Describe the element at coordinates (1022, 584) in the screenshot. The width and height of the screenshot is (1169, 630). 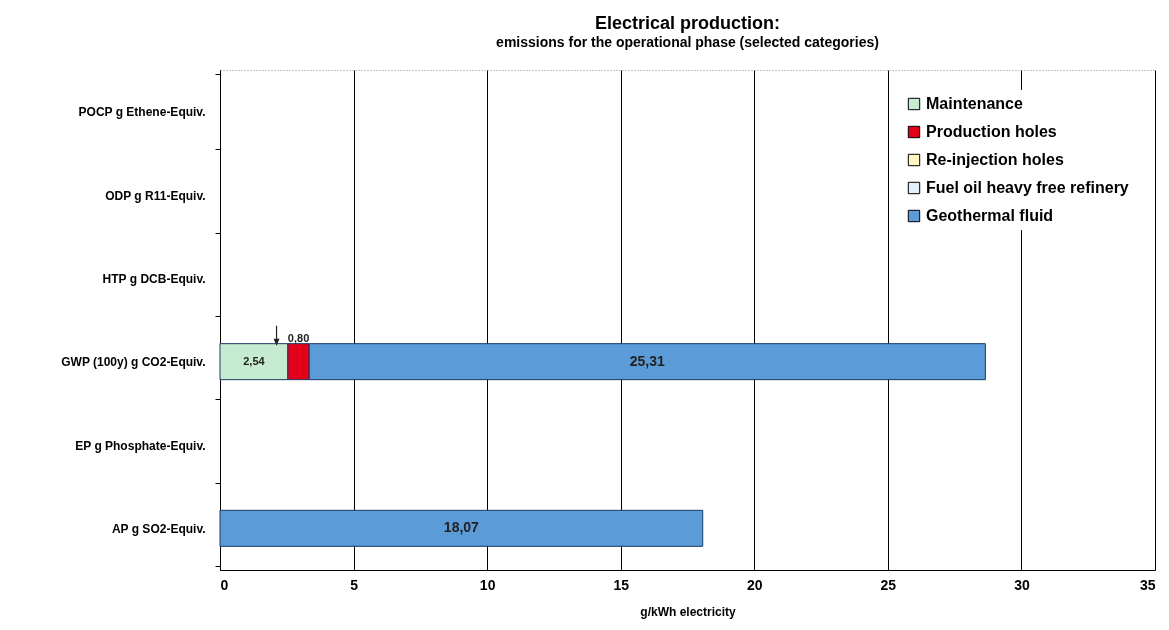
I see `x-tick-label: 30` at that location.